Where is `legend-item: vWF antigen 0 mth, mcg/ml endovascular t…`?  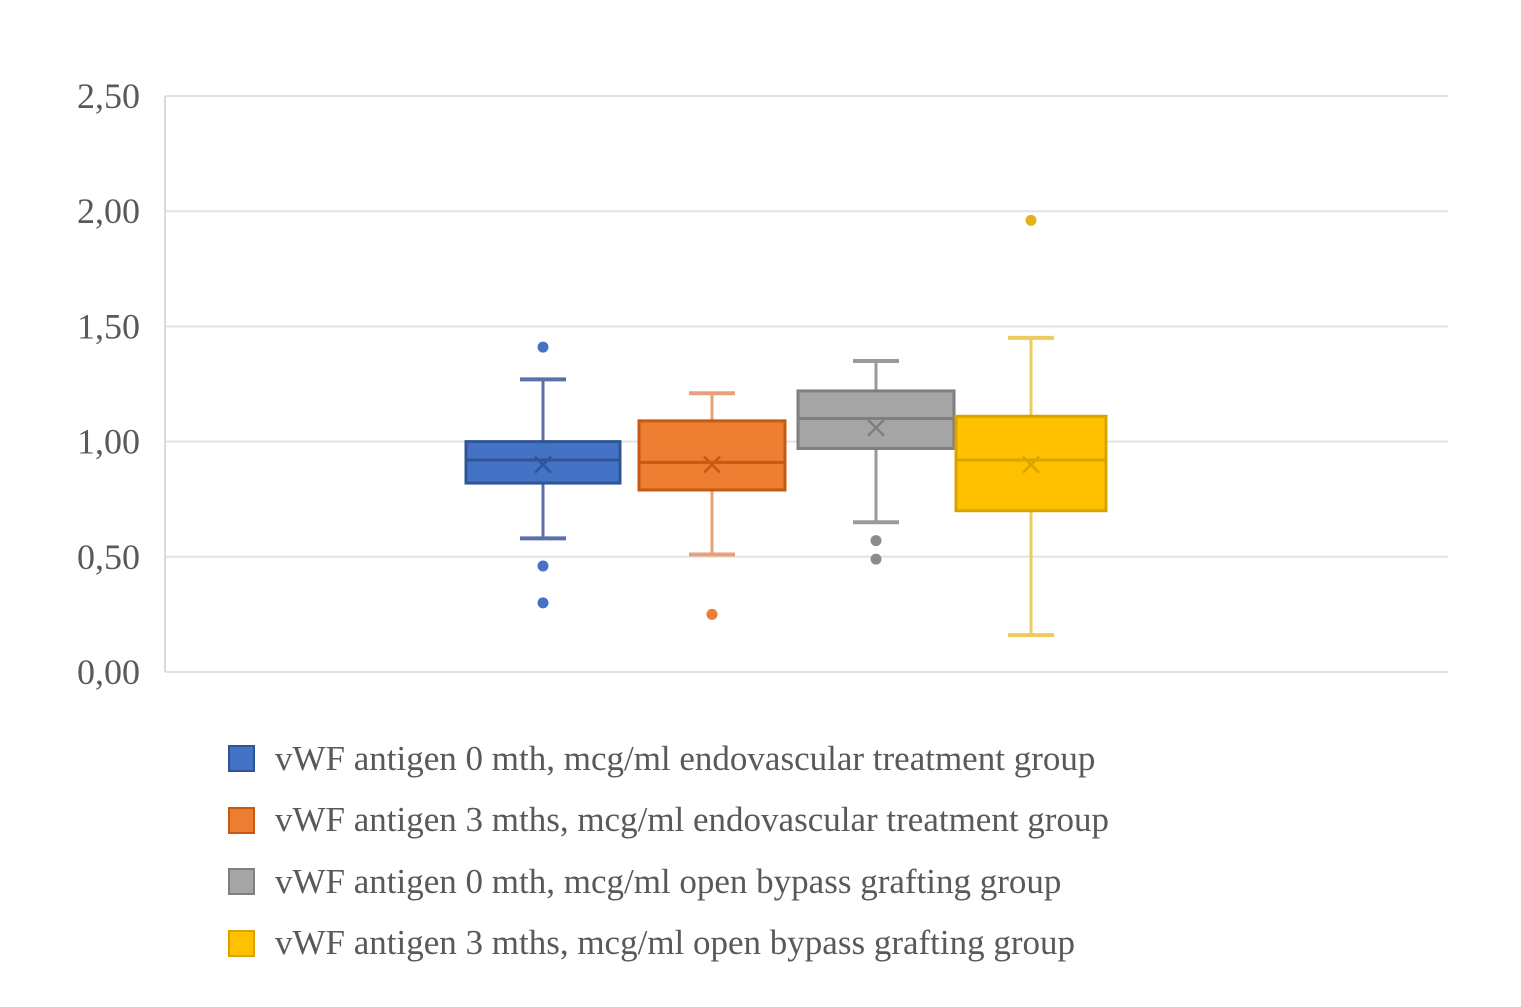
legend-item: vWF antigen 0 mth, mcg/ml endovascular t… is located at coordinates (668, 759).